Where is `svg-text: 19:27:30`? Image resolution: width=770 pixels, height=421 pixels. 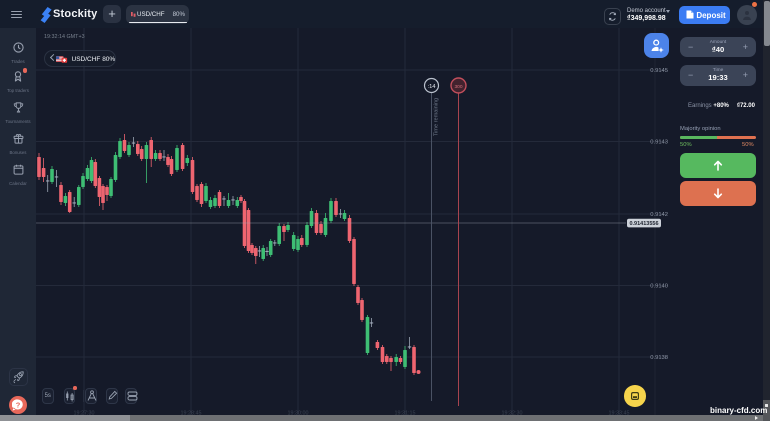
svg-text: 19:27:30 is located at coordinates (84, 413).